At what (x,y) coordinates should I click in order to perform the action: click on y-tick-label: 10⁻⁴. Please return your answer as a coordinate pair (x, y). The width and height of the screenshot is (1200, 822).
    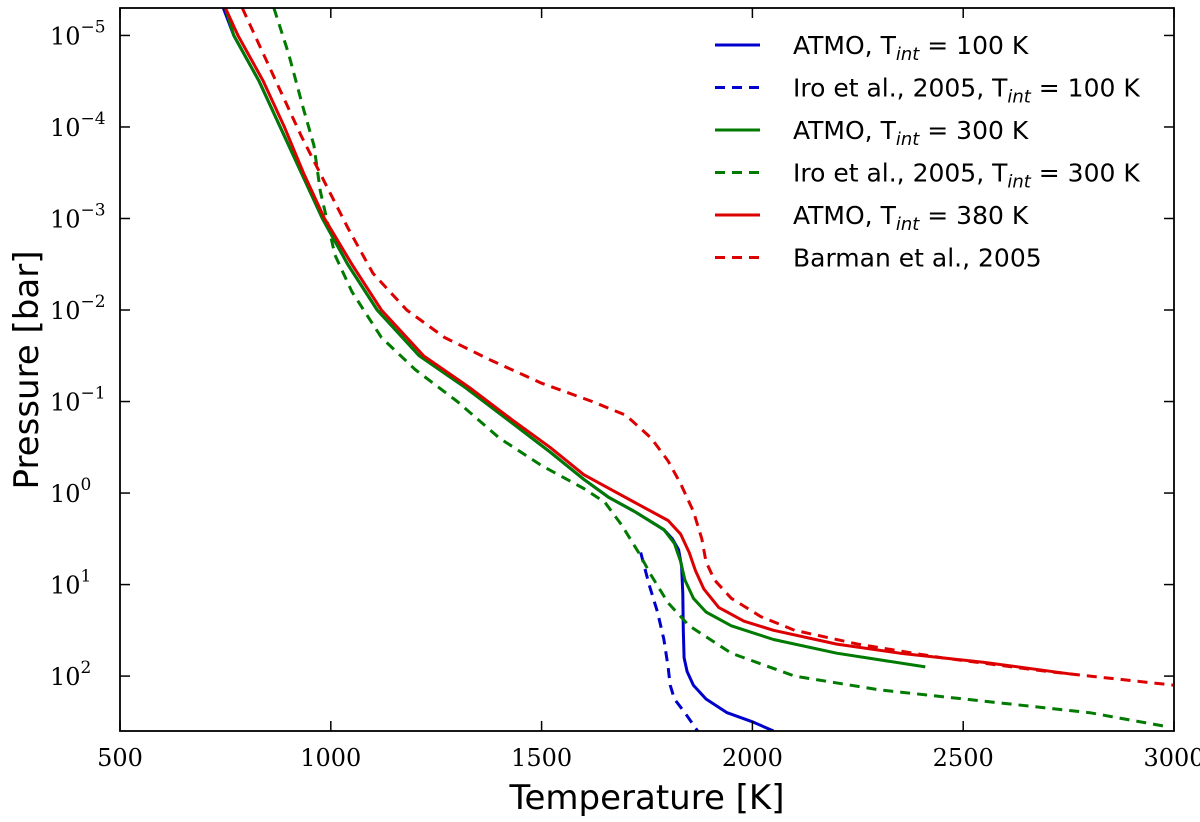
    Looking at the image, I should click on (78, 125).